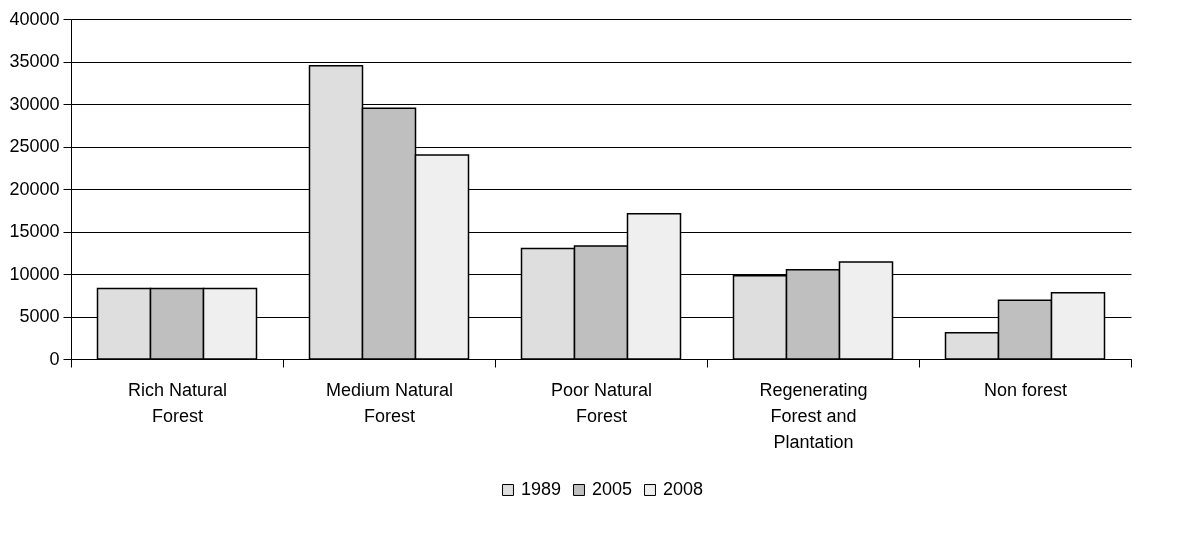 This screenshot has height=546, width=1188. What do you see at coordinates (34, 231) in the screenshot?
I see `y-tick-label: 15000` at bounding box center [34, 231].